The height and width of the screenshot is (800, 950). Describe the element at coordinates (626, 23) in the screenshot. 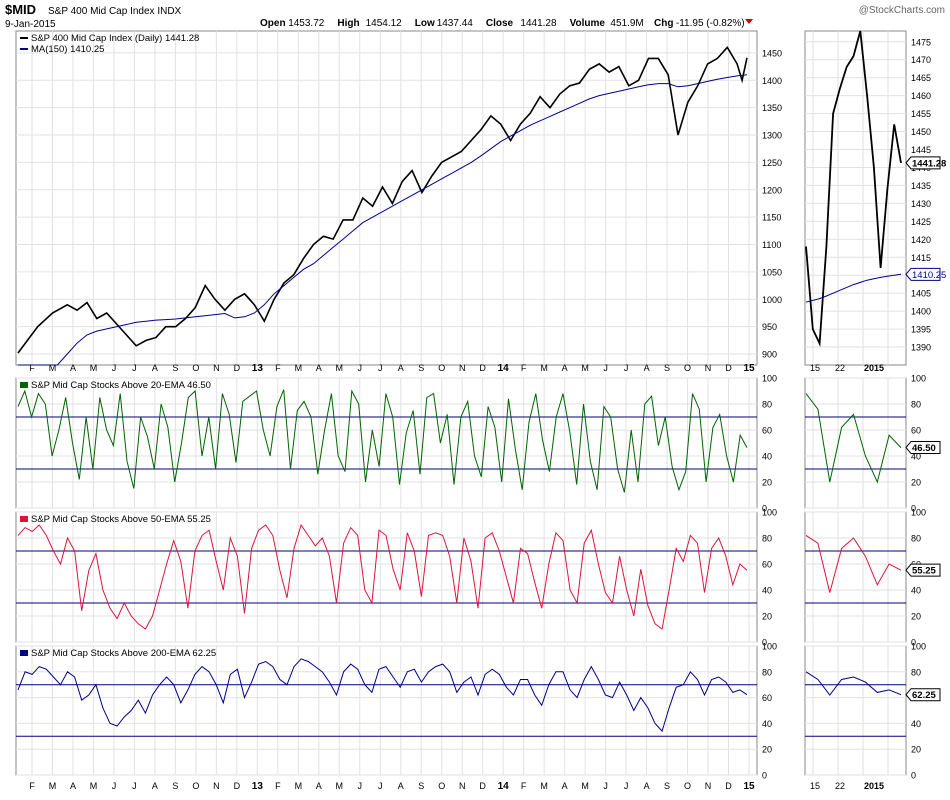

I see `volume-value: 451.9M` at that location.